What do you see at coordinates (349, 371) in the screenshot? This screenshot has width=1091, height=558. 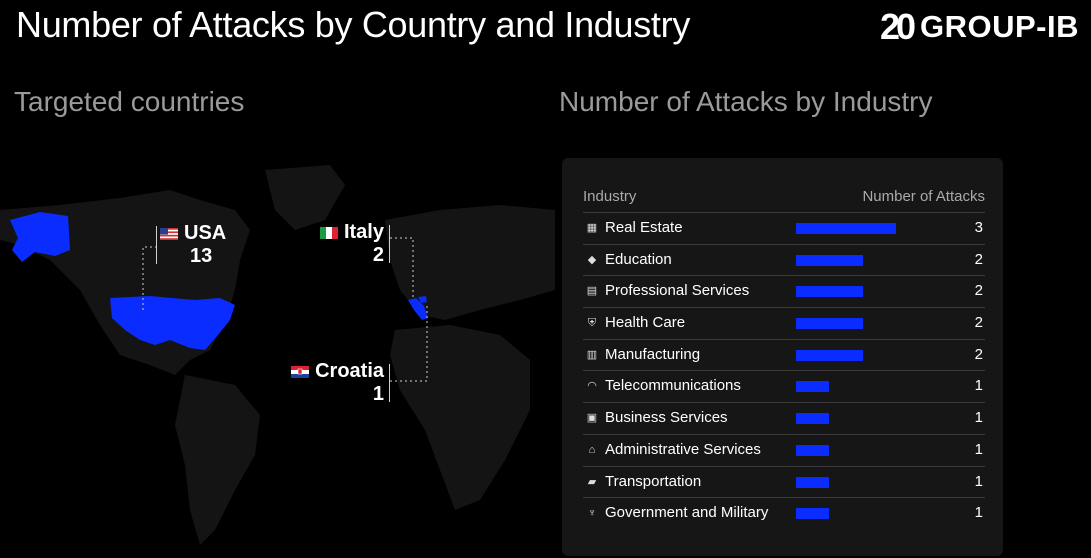 I see `country-name-croatia: Croatia` at bounding box center [349, 371].